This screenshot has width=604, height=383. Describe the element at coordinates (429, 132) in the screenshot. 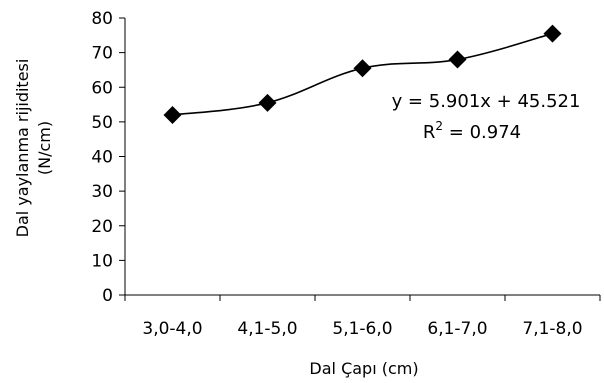

I see `r2-prefix: R` at that location.